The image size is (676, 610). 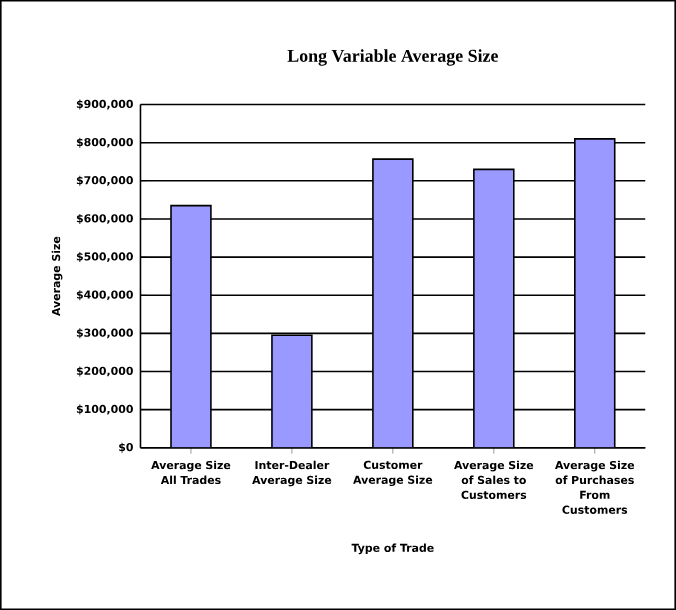 I want to click on chart-title: Long Variable Average Size, so click(x=392, y=57).